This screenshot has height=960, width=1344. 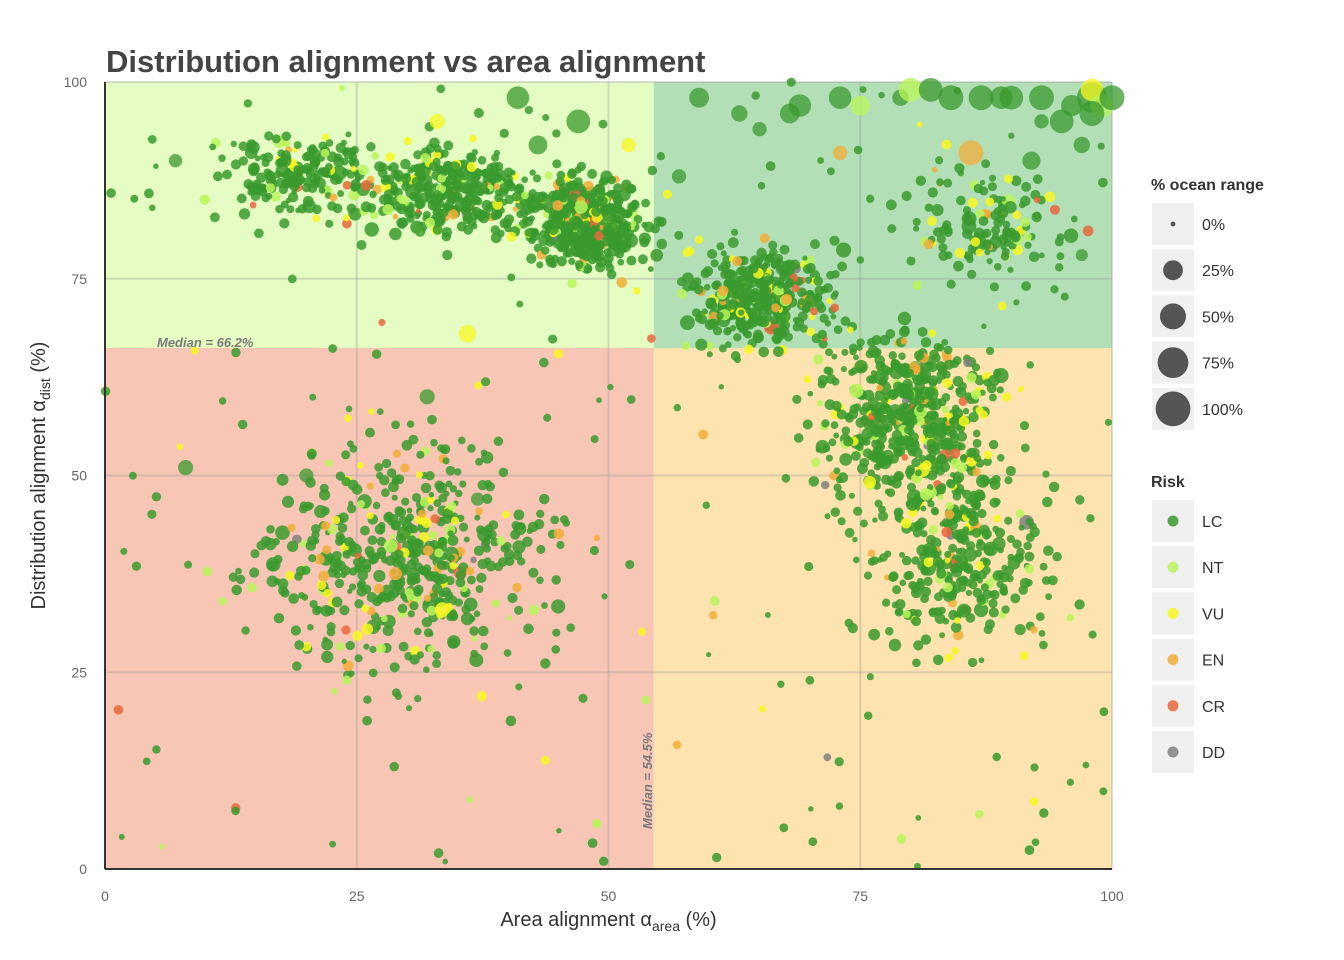 What do you see at coordinates (647, 780) in the screenshot?
I see `median-x-label: Median = 54.5%` at bounding box center [647, 780].